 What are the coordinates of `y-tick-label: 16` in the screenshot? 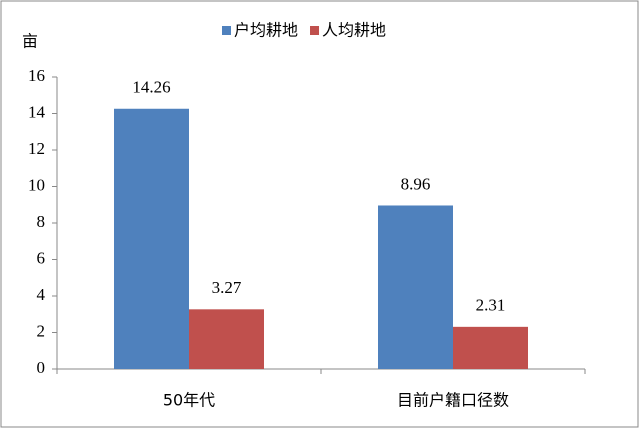 It's located at (36, 75).